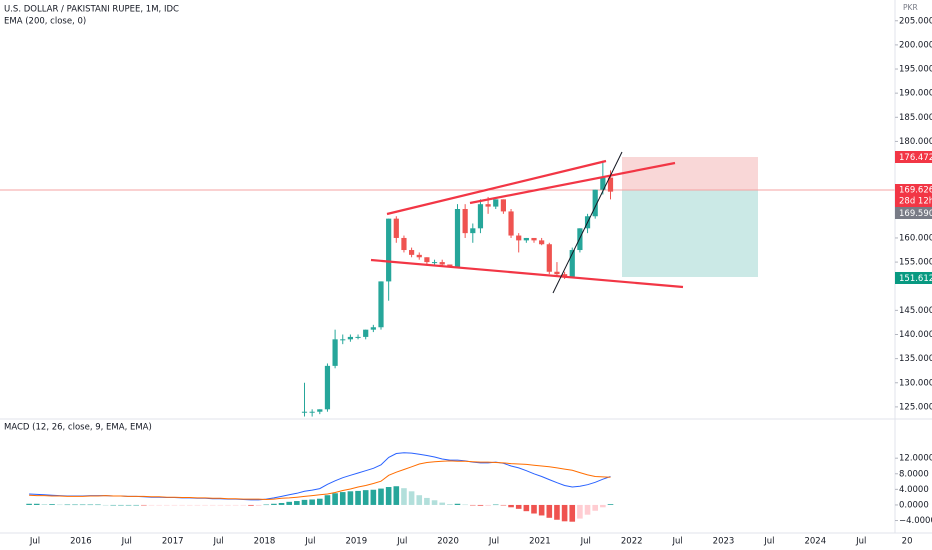 This screenshot has height=550, width=932. What do you see at coordinates (81, 542) in the screenshot?
I see `x-tick-label: 2016` at bounding box center [81, 542].